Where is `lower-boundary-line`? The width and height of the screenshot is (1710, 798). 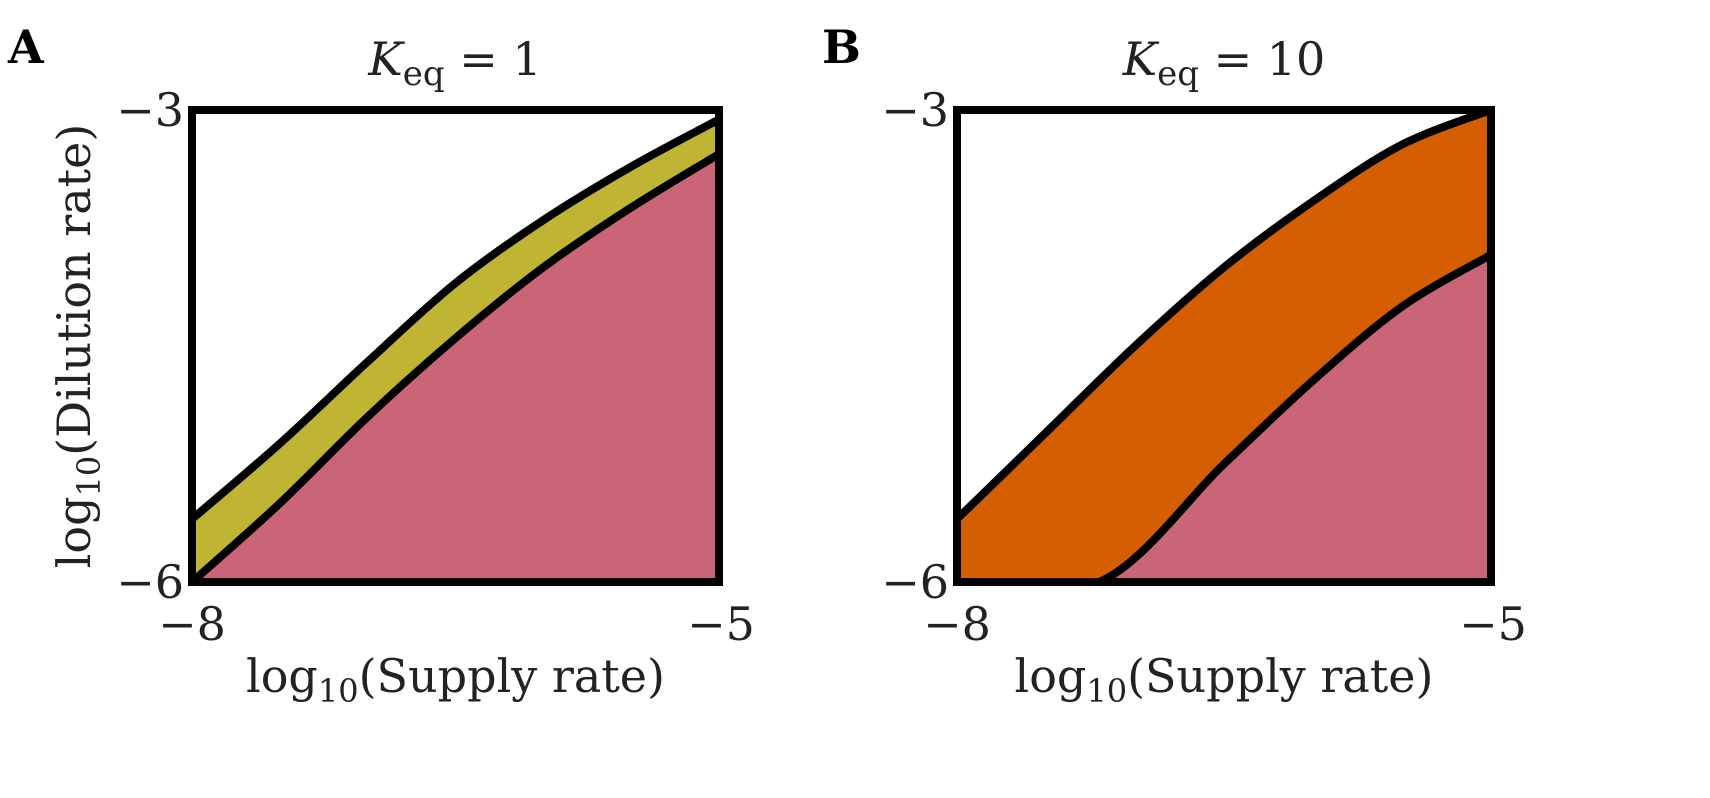
lower-boundary-line is located at coordinates (1224, 416).